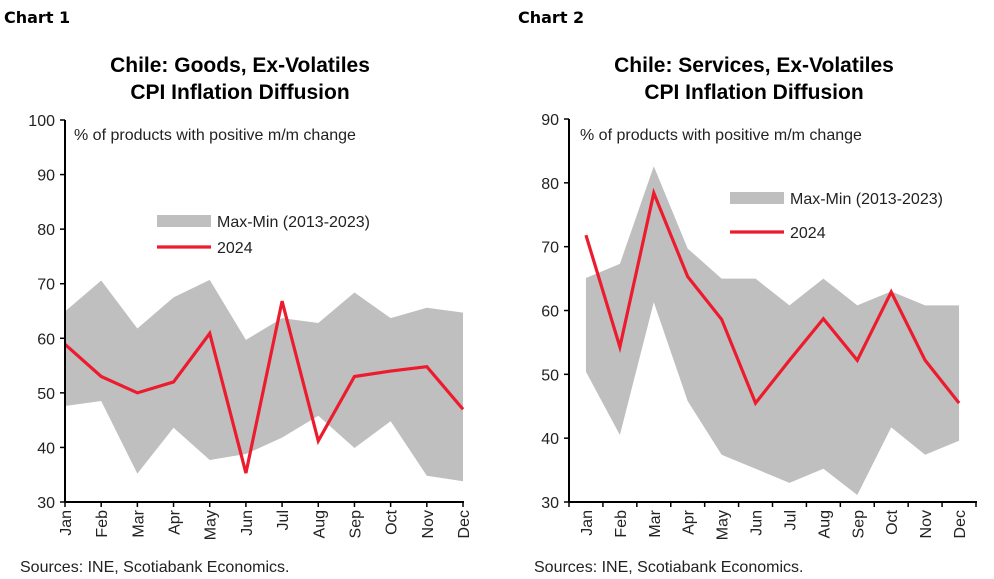  Describe the element at coordinates (41, 121) in the screenshot. I see `y-tick-label: 100` at that location.